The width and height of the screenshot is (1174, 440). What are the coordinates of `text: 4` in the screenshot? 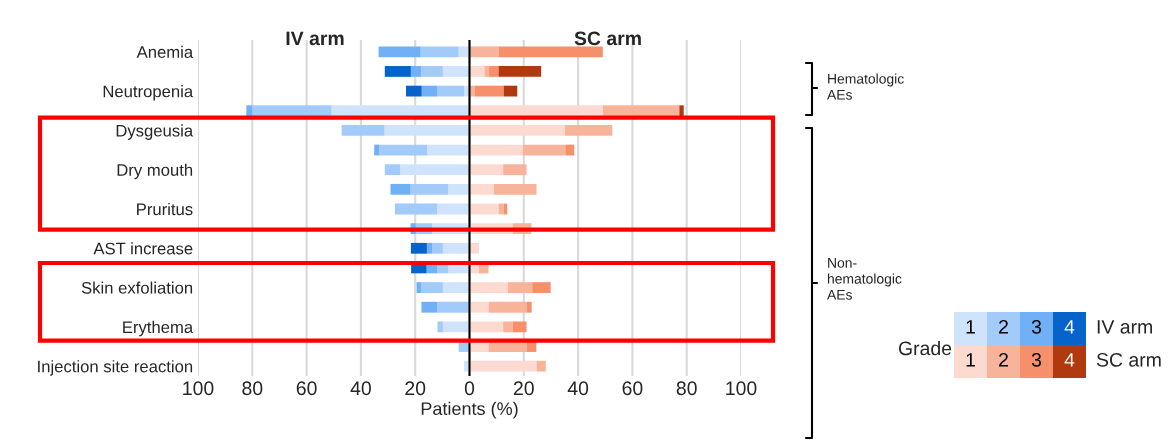 It's located at (1069, 327).